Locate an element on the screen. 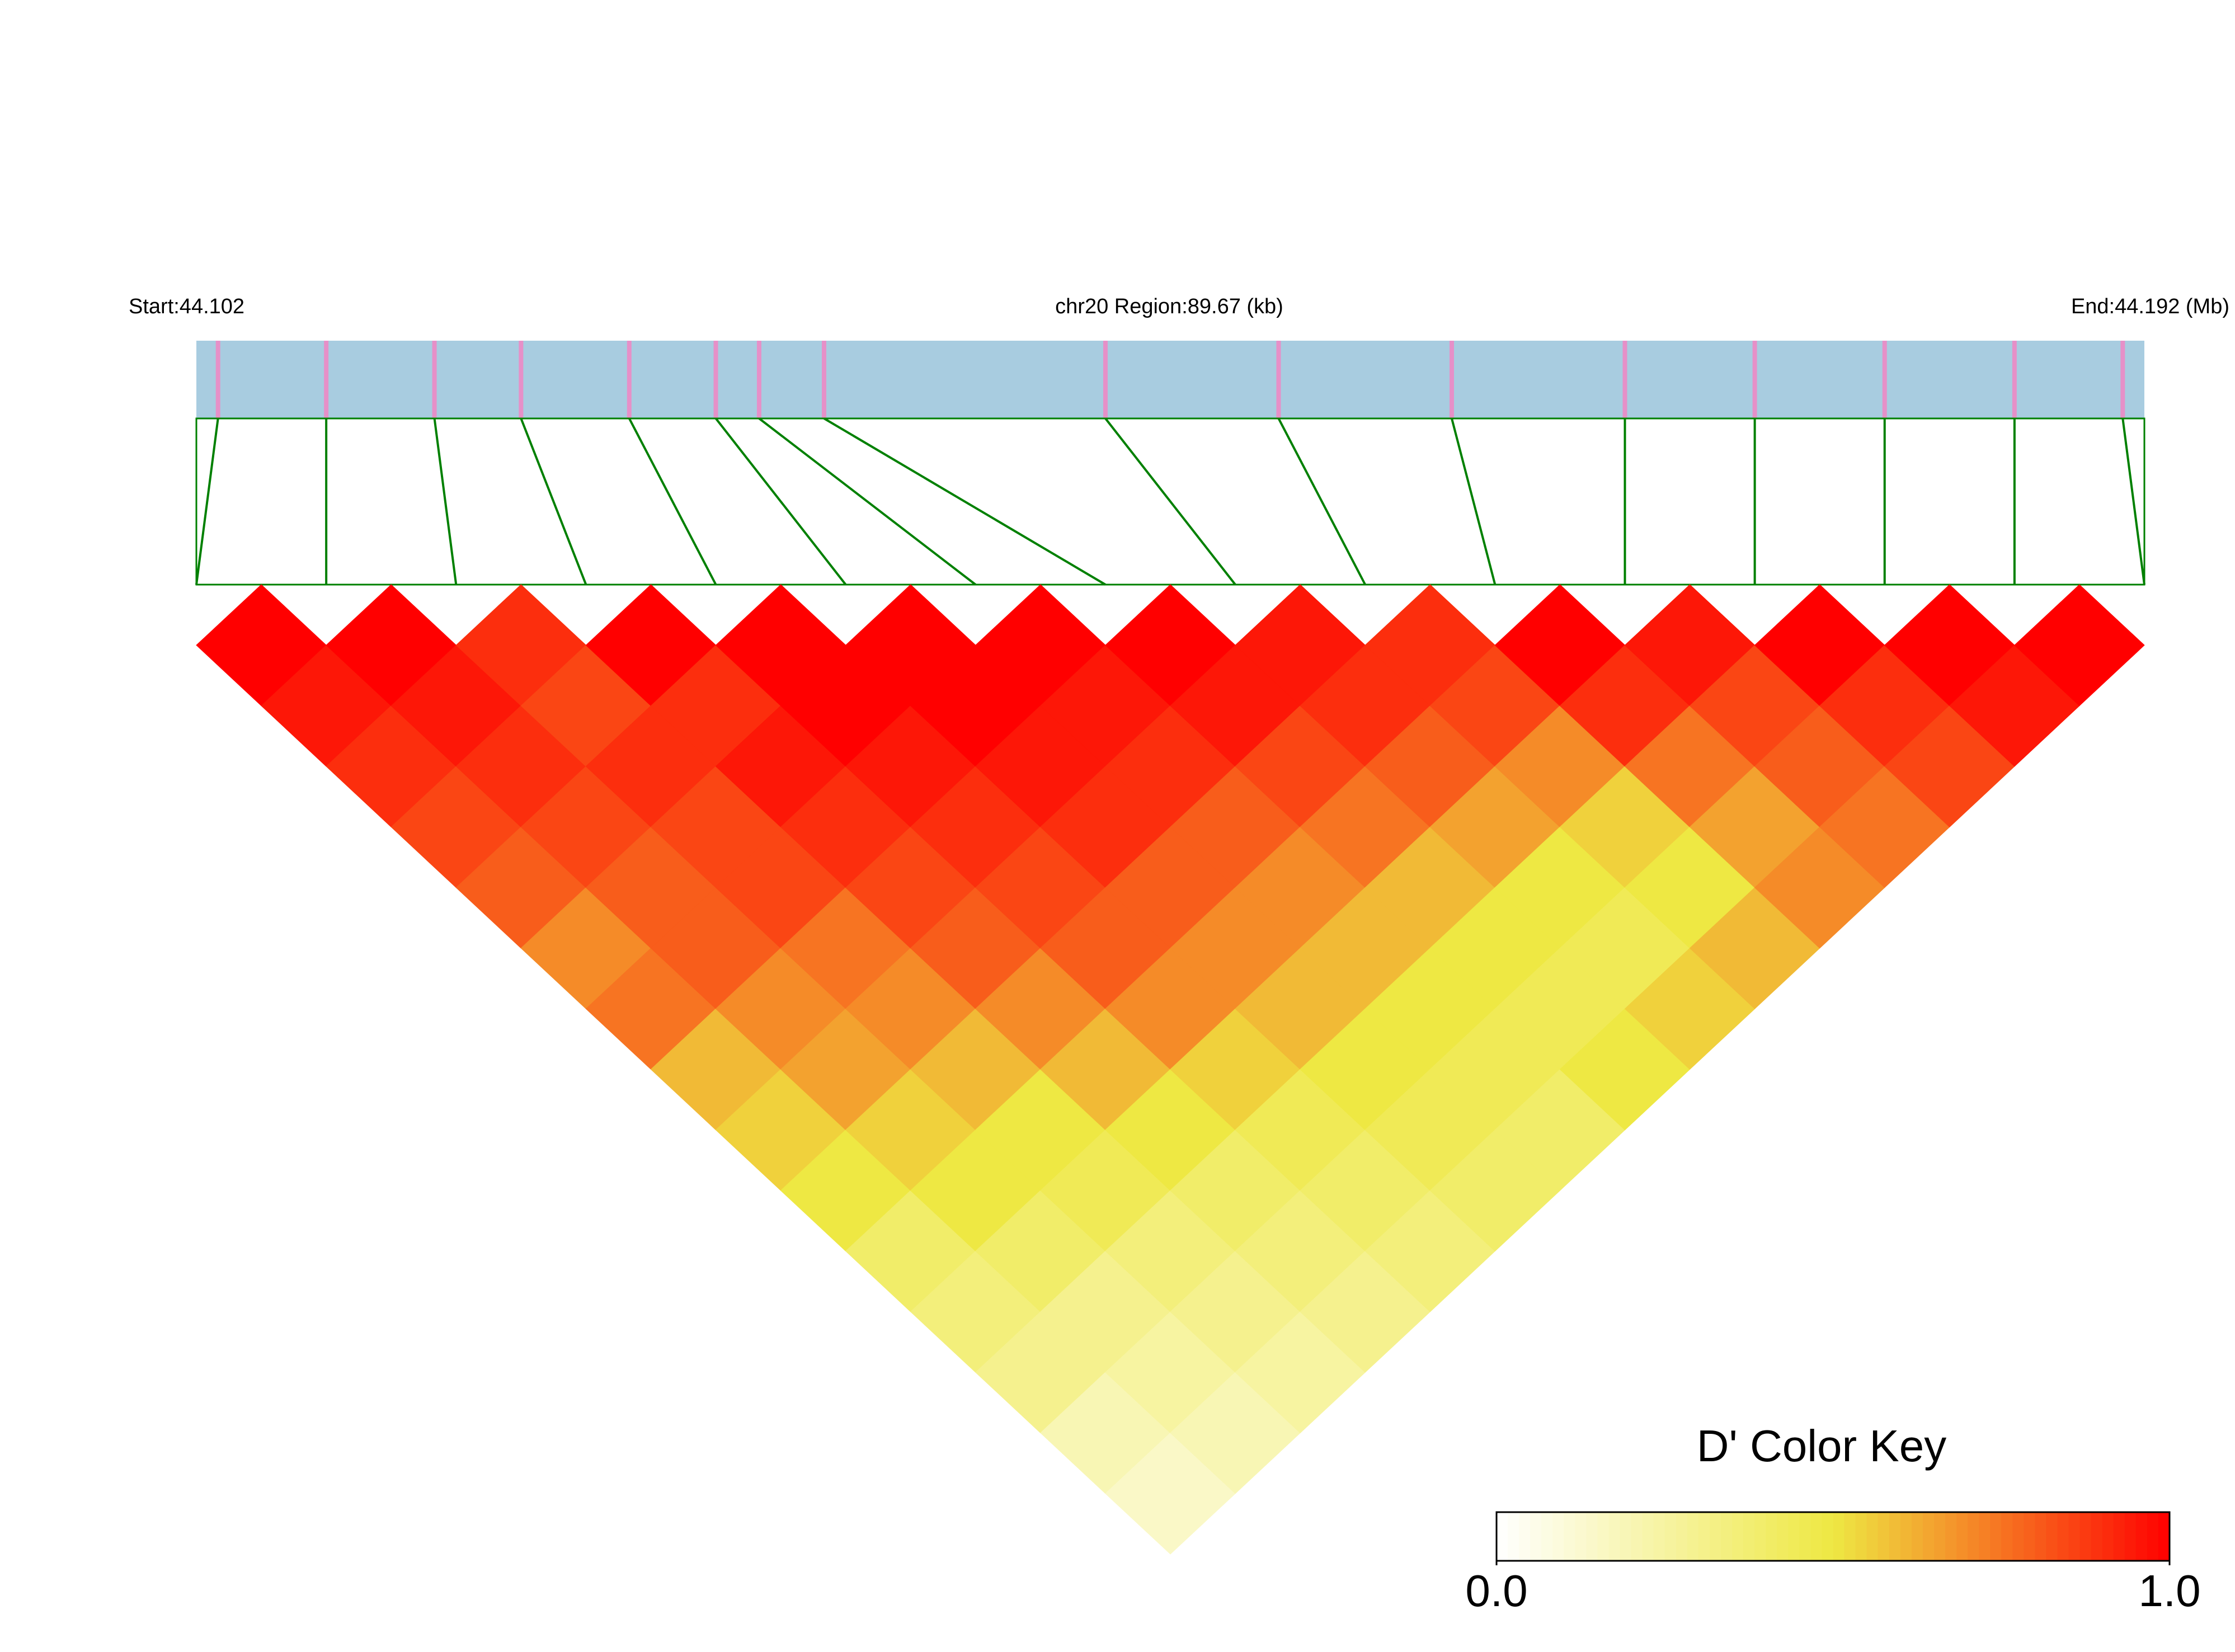 The image size is (2235, 1652). ld-cell is located at coordinates (2079, 646).